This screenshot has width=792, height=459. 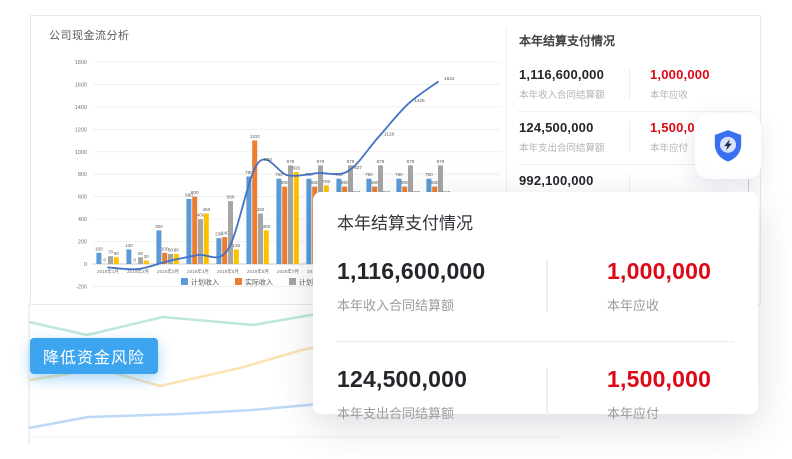 What do you see at coordinates (633, 305) in the screenshot?
I see `popup-receivable-label: 本年应收` at bounding box center [633, 305].